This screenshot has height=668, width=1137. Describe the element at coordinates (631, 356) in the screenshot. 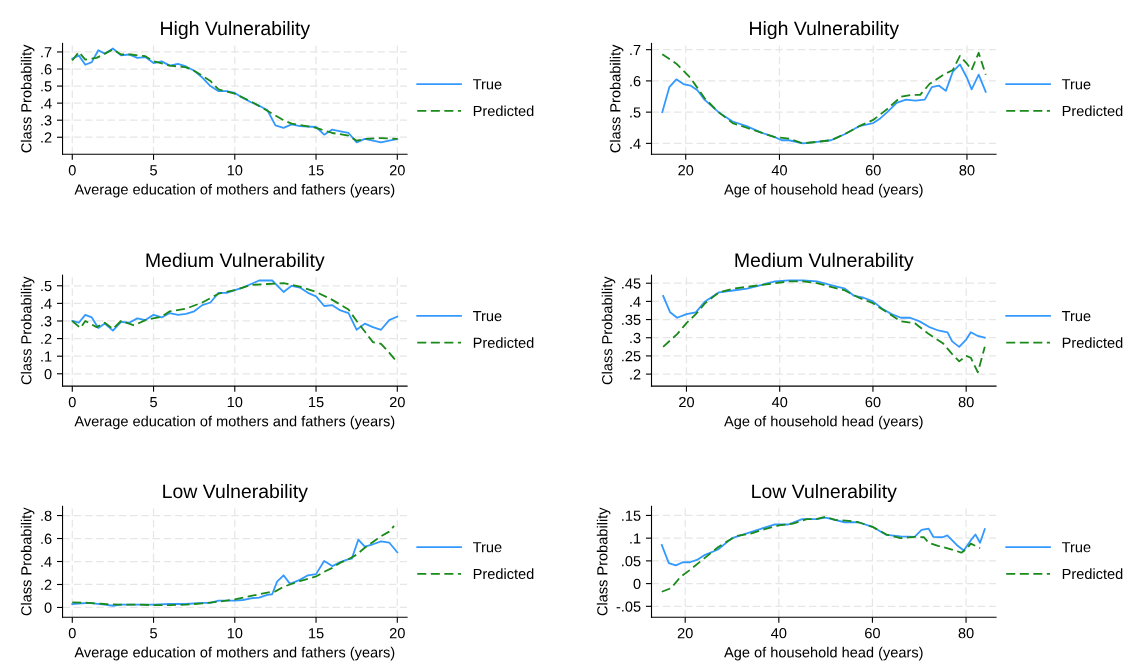

I see `y-tick-label: .25` at that location.